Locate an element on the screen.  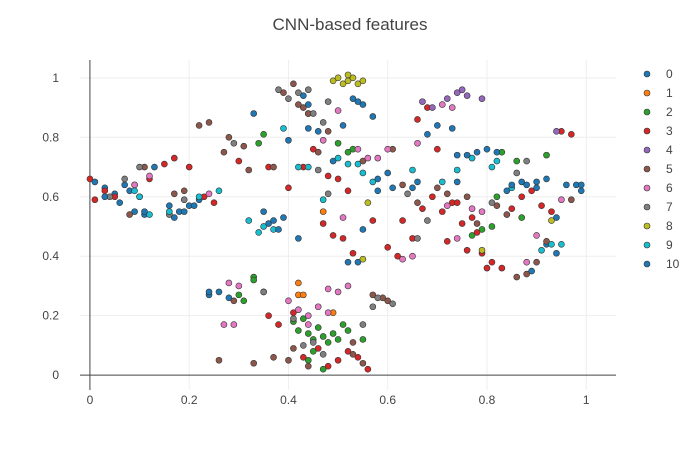
legend-item-9: 9 is located at coordinates (658, 245).